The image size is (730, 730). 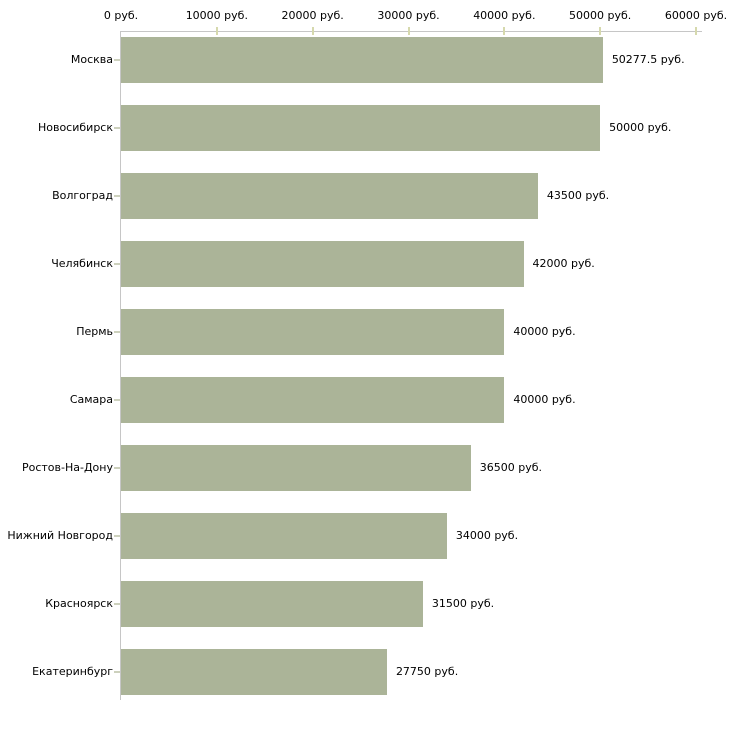 I want to click on x-axis-tick-label: 10000 руб., so click(x=216, y=15).